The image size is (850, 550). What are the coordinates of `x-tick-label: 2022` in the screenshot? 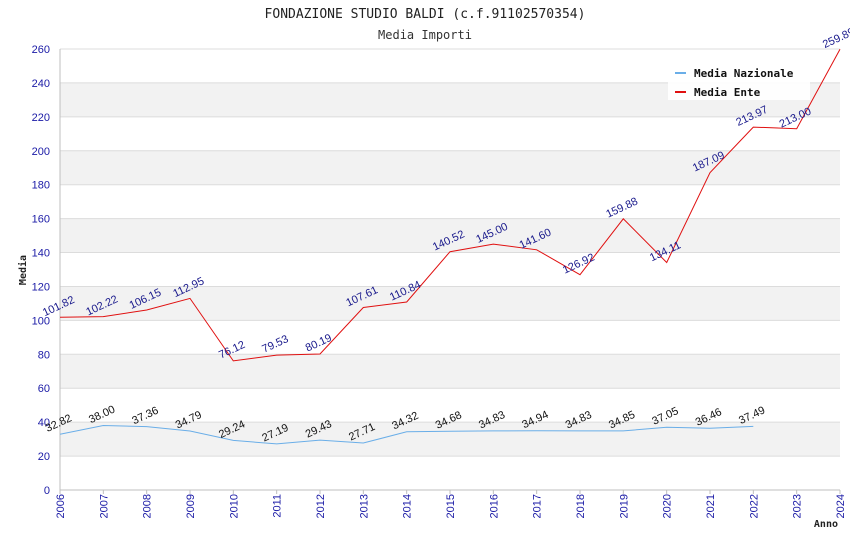 It's located at (754, 506).